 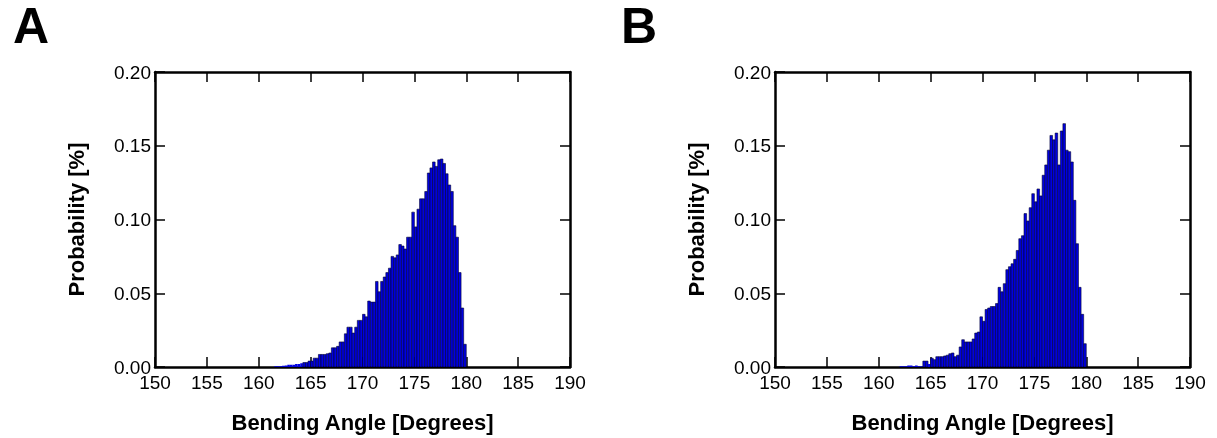 I want to click on chart-title: B, so click(x=639, y=27).